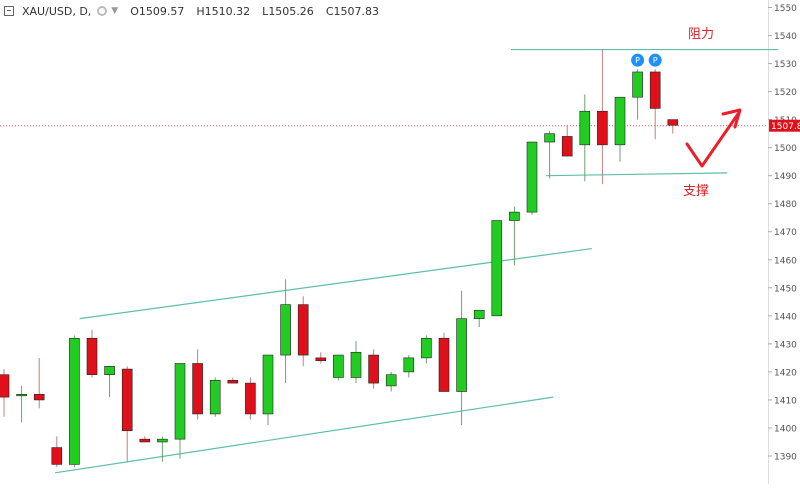 This screenshot has height=488, width=800. Describe the element at coordinates (785, 429) in the screenshot. I see `price-tick-label: 1400` at that location.